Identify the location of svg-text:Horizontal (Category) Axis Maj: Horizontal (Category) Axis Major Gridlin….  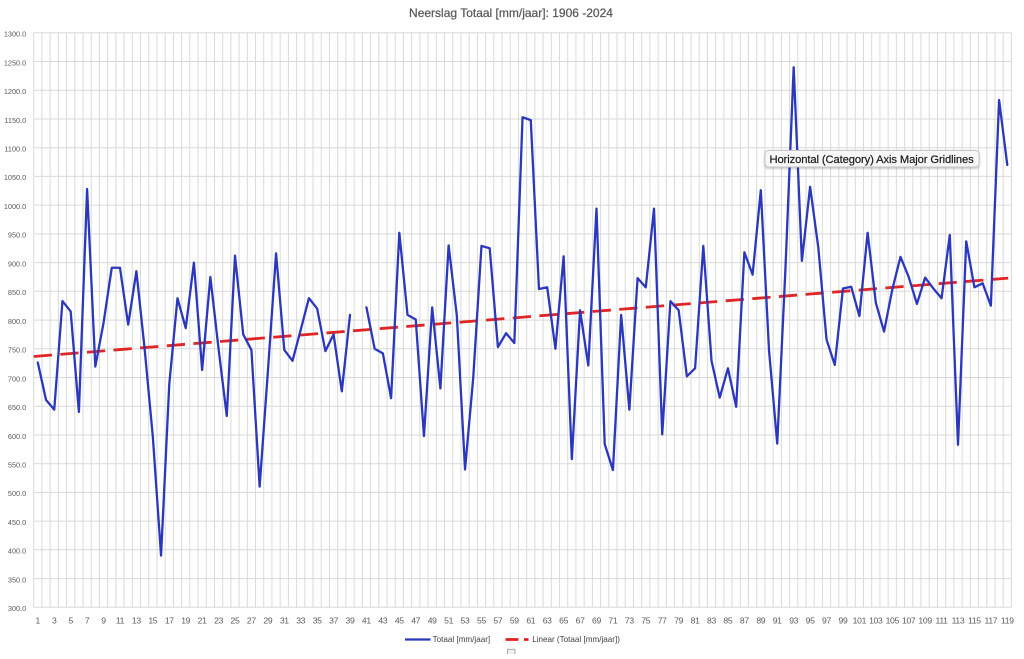
(872, 160).